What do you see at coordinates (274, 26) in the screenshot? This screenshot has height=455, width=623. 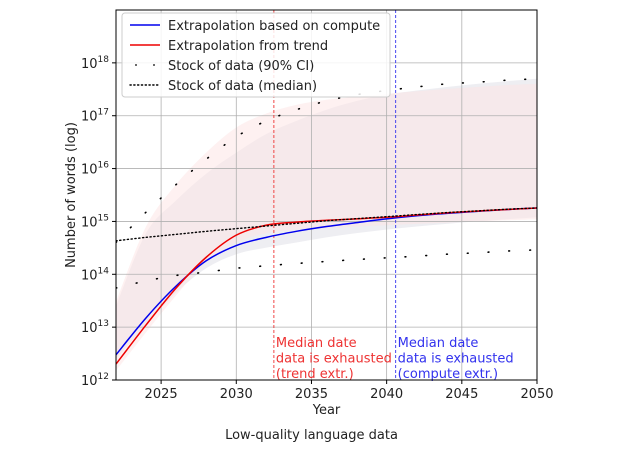 I see `legend-label: Extrapolation based on compute` at bounding box center [274, 26].